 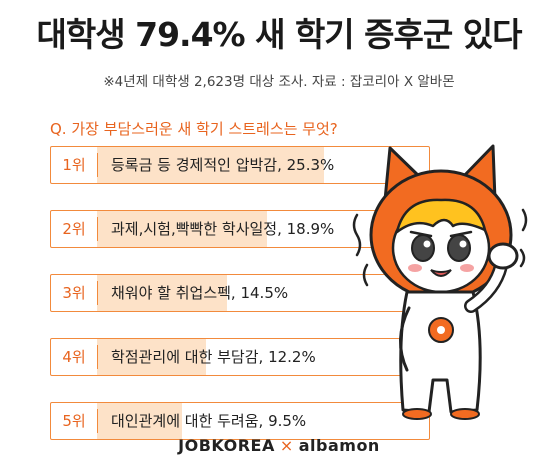 What do you see at coordinates (194, 129) in the screenshot?
I see `survey-question: Q. 가장 부담스러운 새 학기 스트레스는 무엇?` at bounding box center [194, 129].